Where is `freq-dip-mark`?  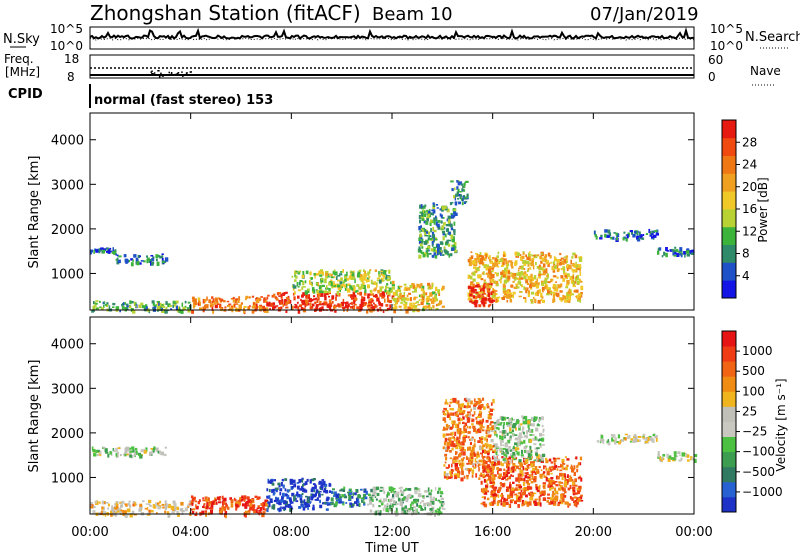 freq-dip-mark is located at coordinates (171, 73).